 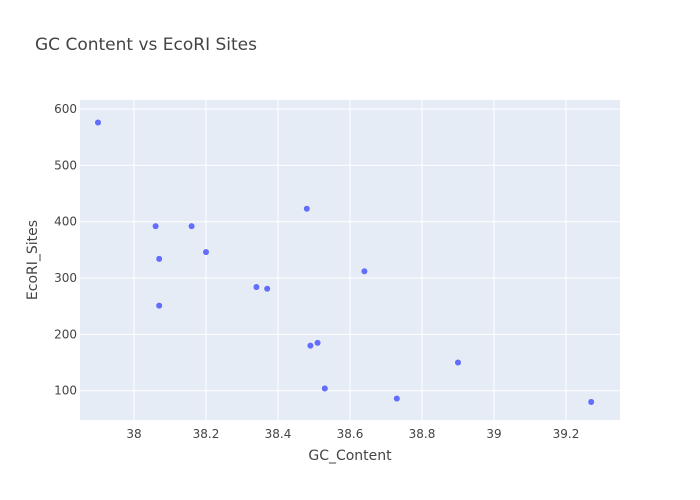 What do you see at coordinates (146, 45) in the screenshot?
I see `chart-title: GC Content vs EcoRI Sites` at bounding box center [146, 45].